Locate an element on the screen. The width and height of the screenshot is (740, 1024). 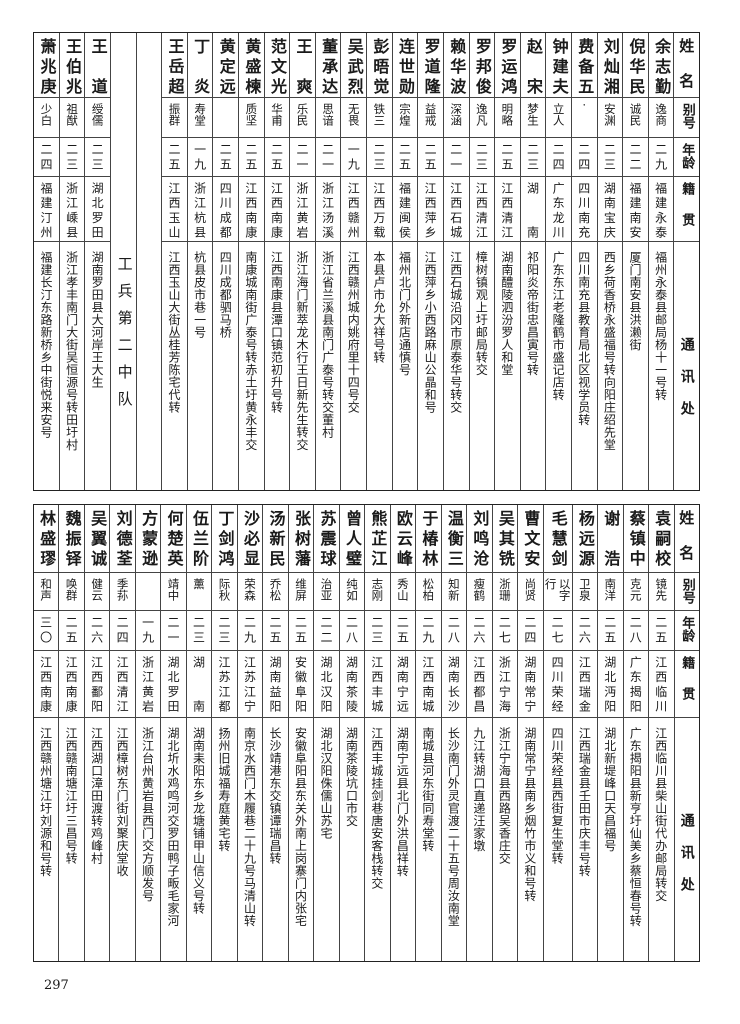
origin-cell: 湖北汉阳 is located at coordinates (326, 684).